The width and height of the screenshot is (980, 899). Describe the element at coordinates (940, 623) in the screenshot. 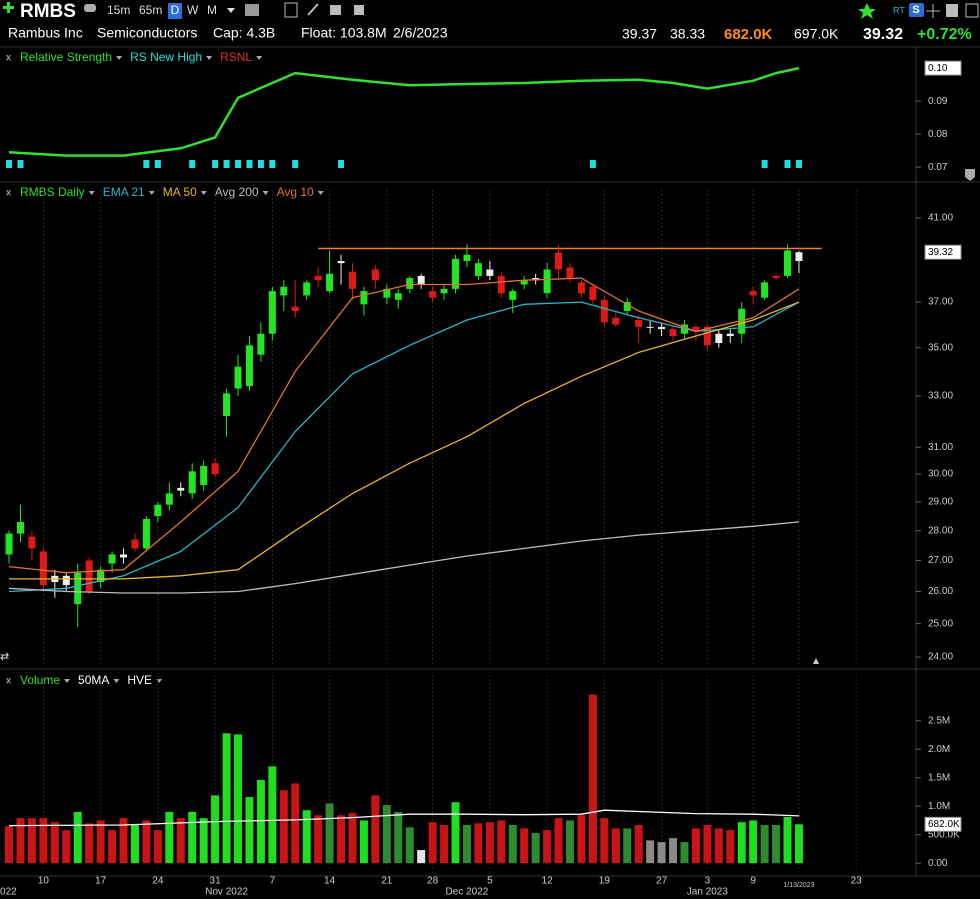

I see `y-tick-label: 25.00` at that location.